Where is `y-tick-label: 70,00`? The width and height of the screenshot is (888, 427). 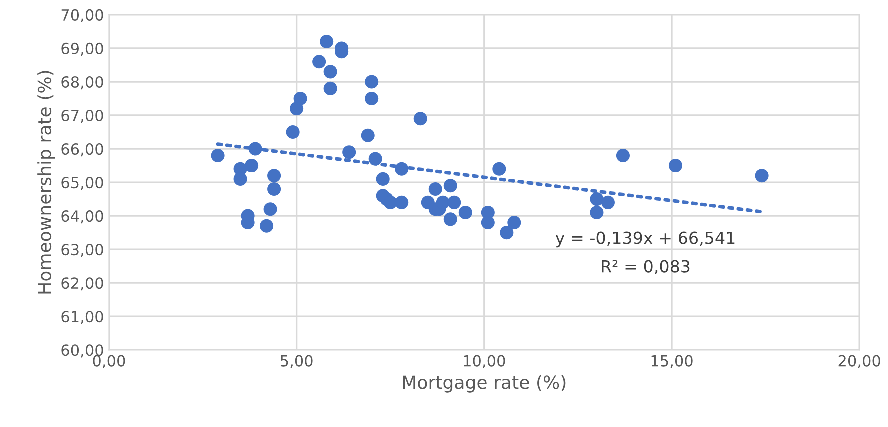
y-tick-label: 70,00 is located at coordinates (83, 16).